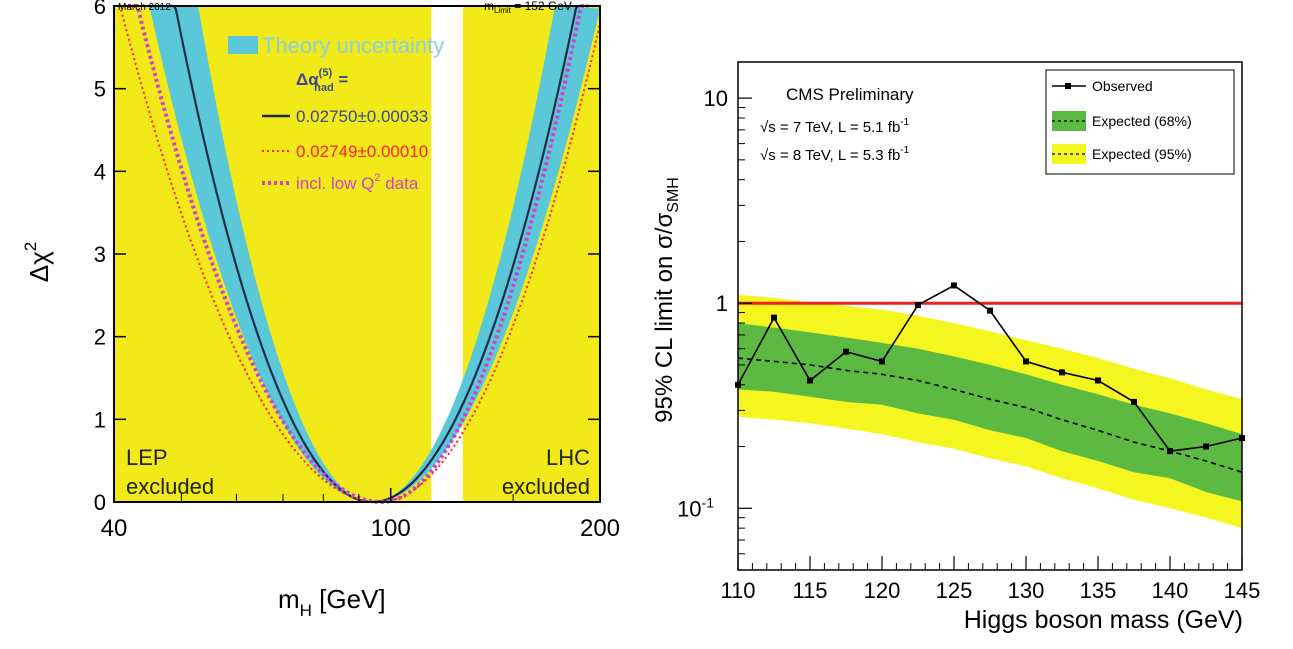  I want to click on right-x-tick-label: 110, so click(737, 590).